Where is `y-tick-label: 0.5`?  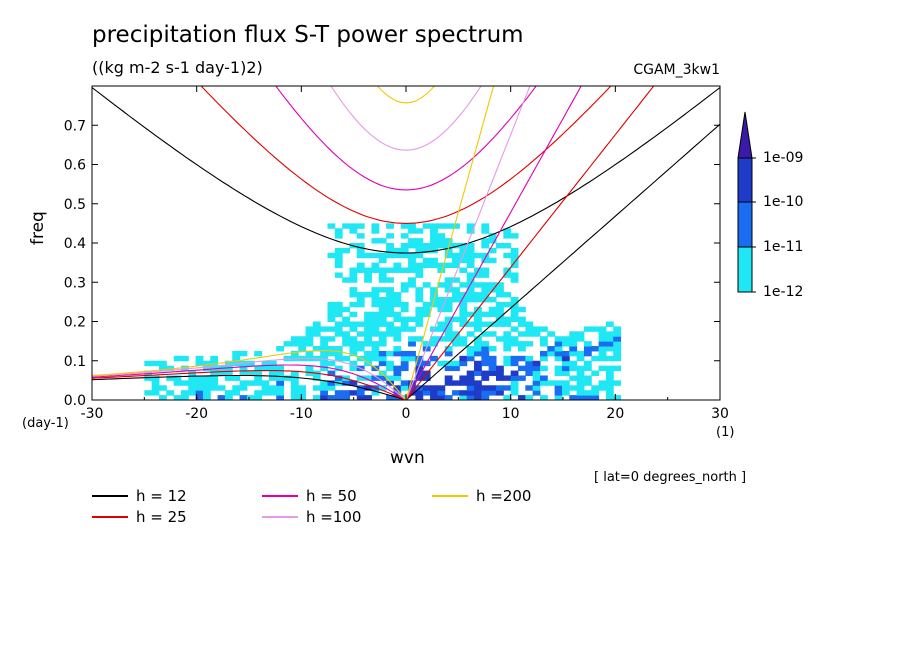 y-tick-label: 0.5 is located at coordinates (75, 205).